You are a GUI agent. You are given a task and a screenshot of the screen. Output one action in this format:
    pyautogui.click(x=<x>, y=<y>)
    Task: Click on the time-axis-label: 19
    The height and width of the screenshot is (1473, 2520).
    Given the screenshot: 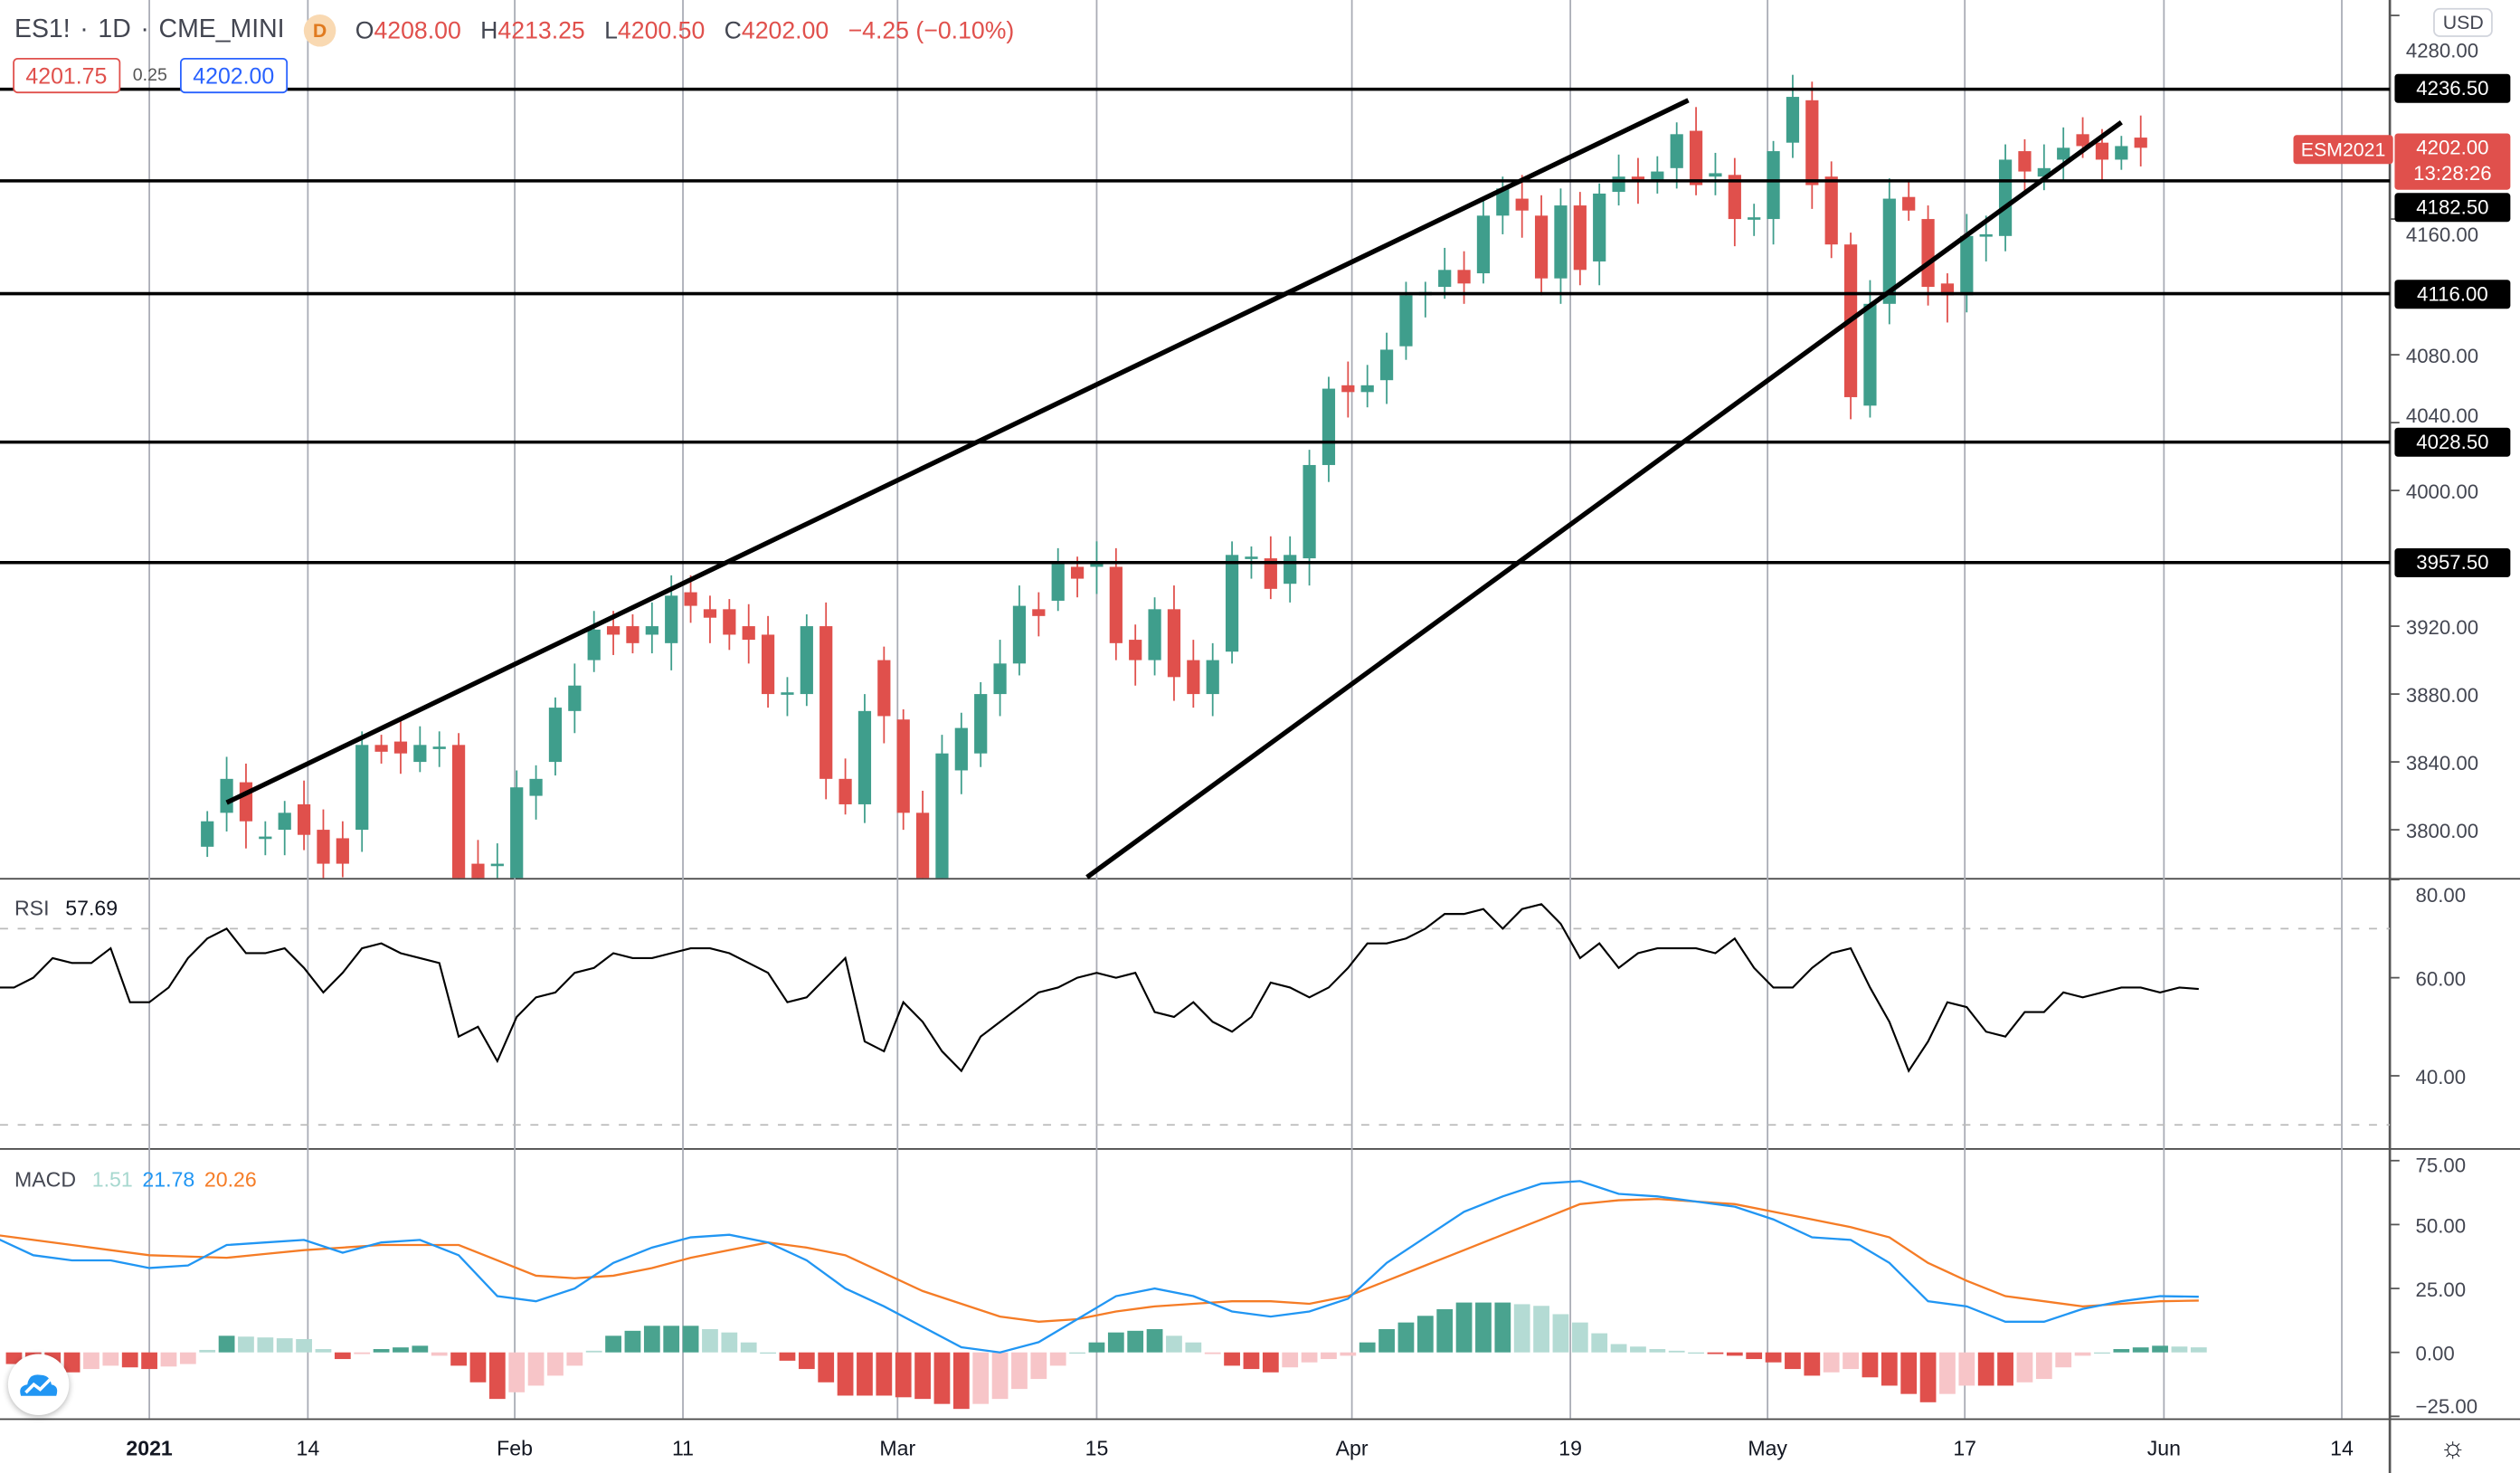 What is the action you would take?
    pyautogui.click(x=1570, y=1448)
    